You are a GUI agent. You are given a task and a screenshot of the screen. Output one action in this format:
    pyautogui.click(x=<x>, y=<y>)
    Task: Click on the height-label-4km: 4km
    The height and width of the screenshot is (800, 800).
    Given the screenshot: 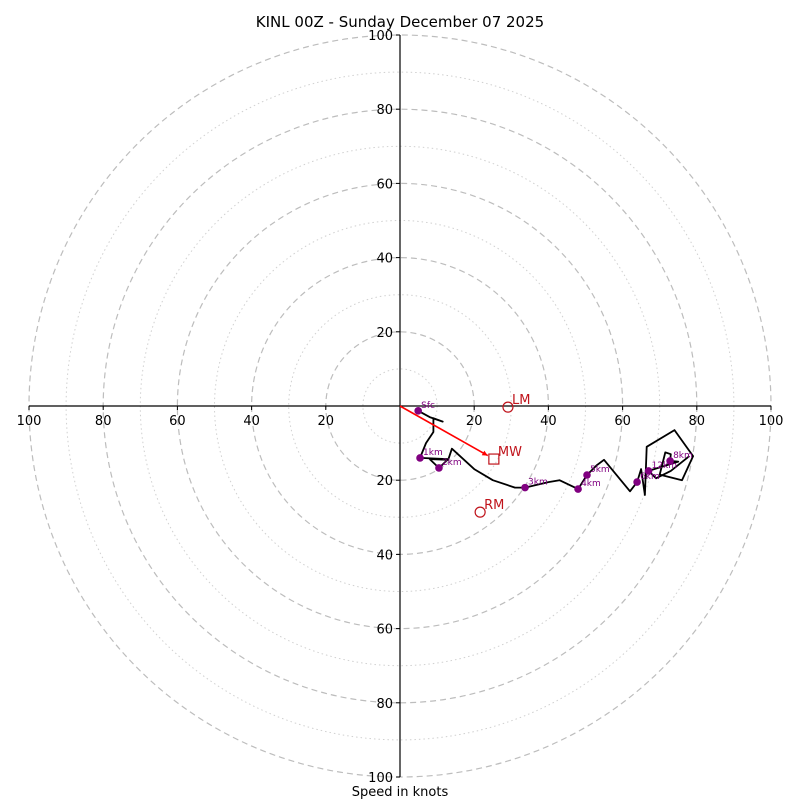 What is the action you would take?
    pyautogui.click(x=591, y=484)
    